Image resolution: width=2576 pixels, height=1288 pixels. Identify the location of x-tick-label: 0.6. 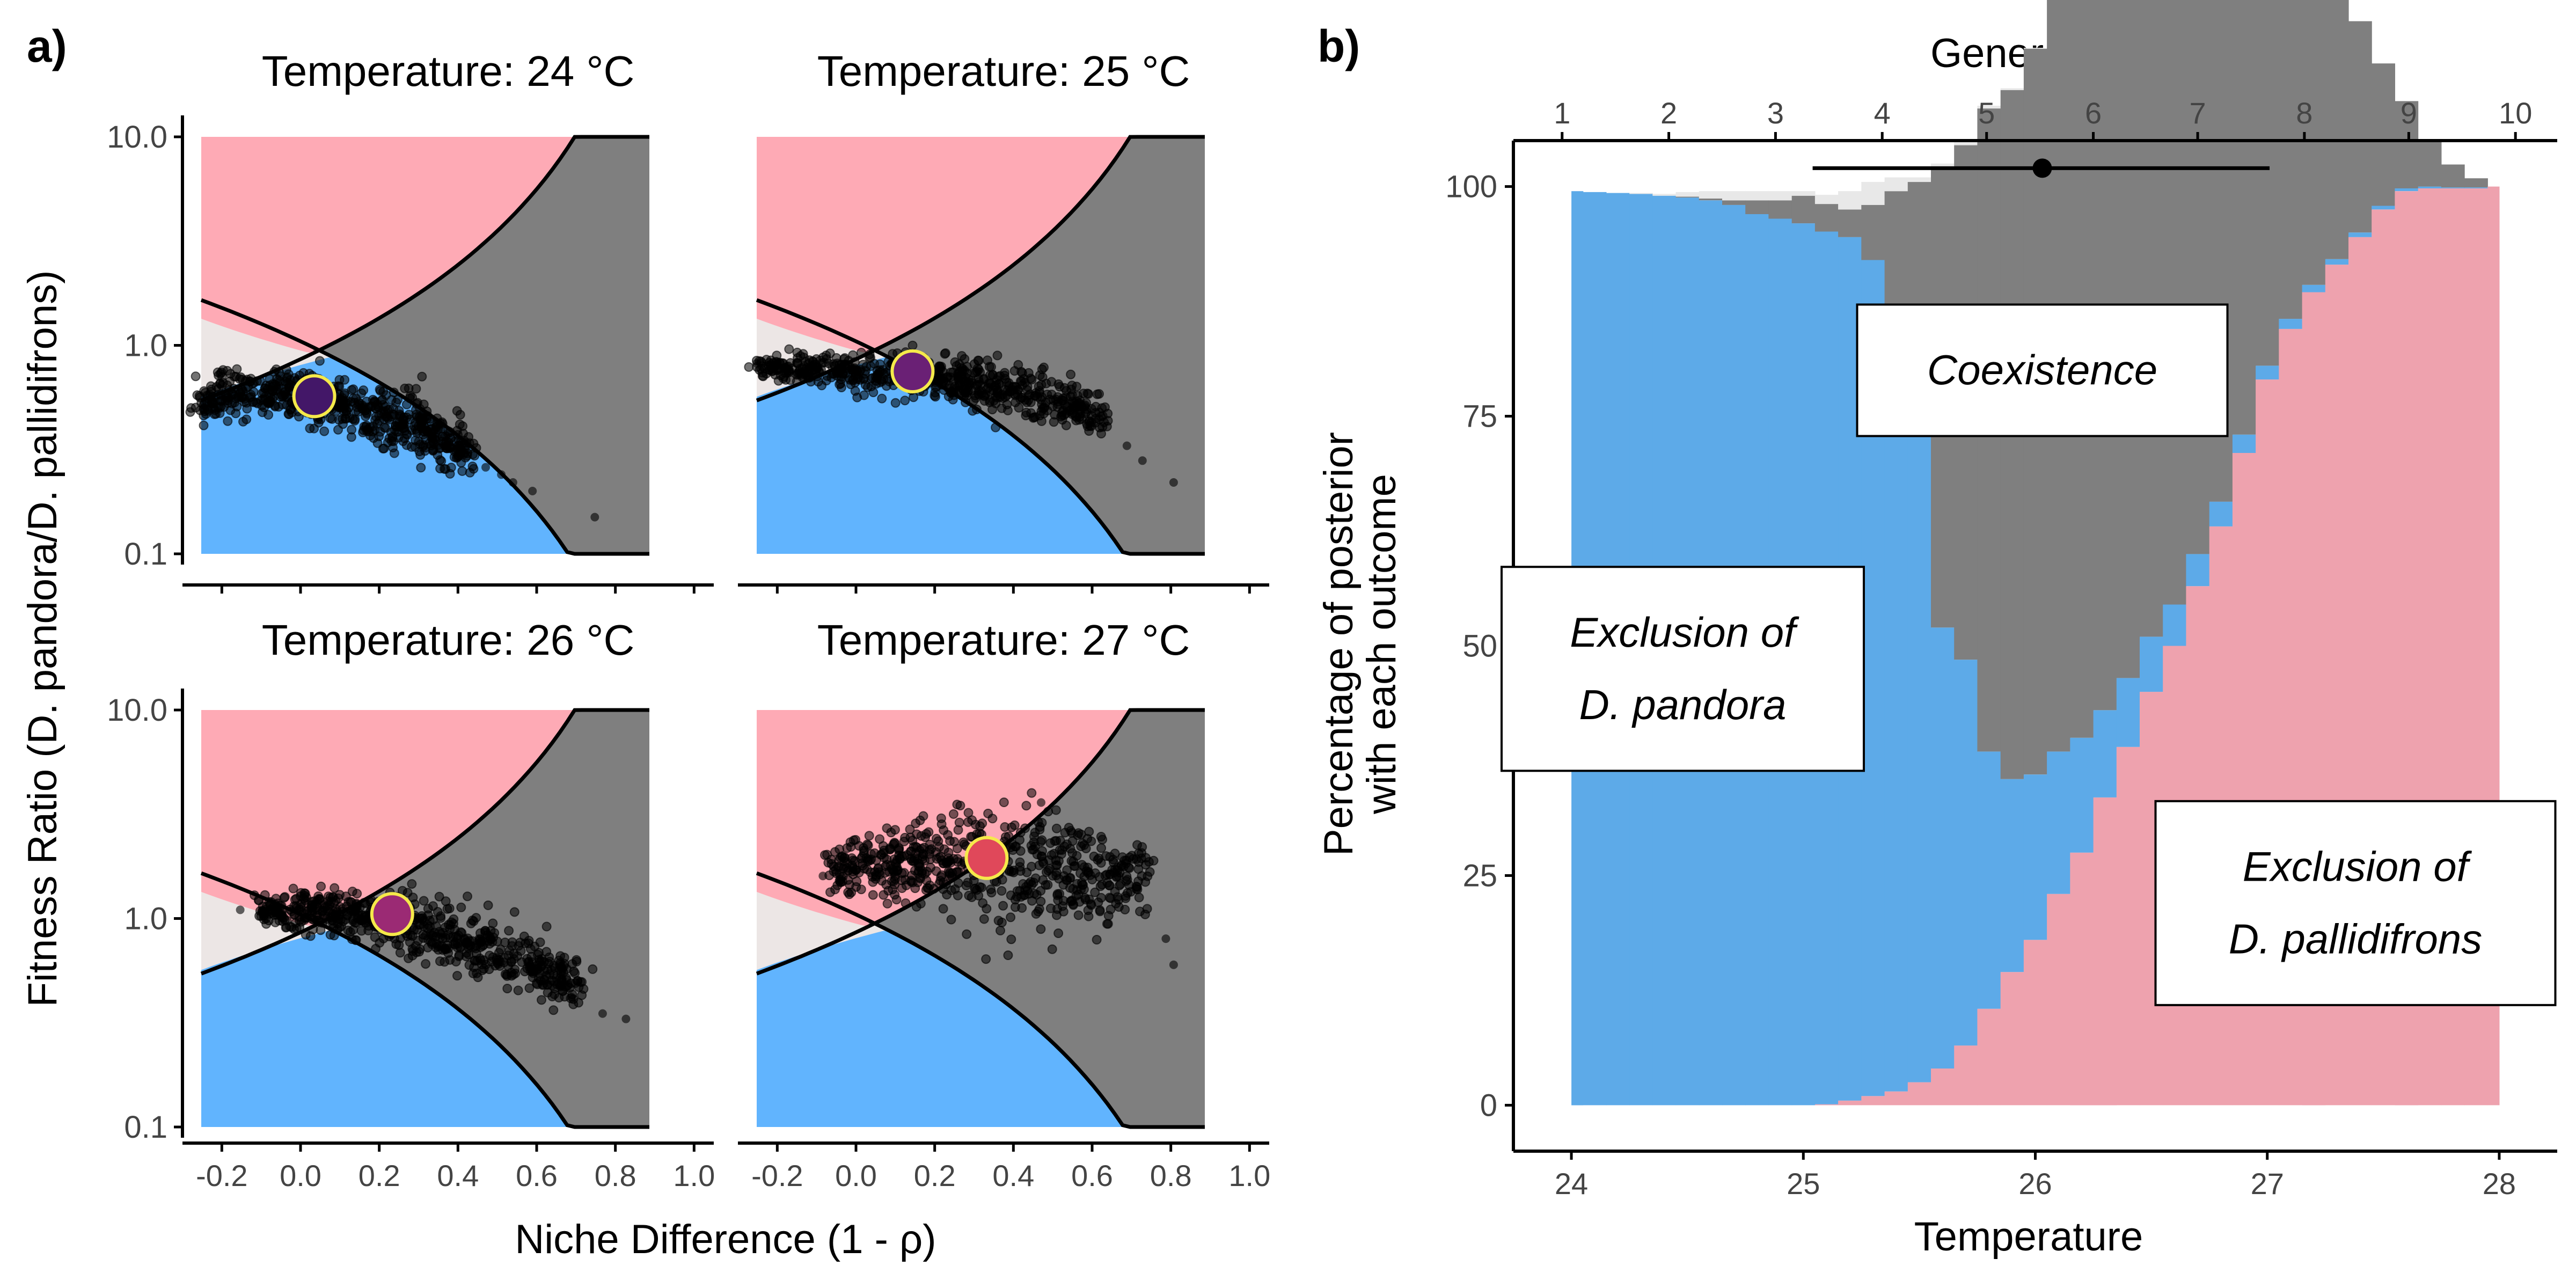
(1092, 1175).